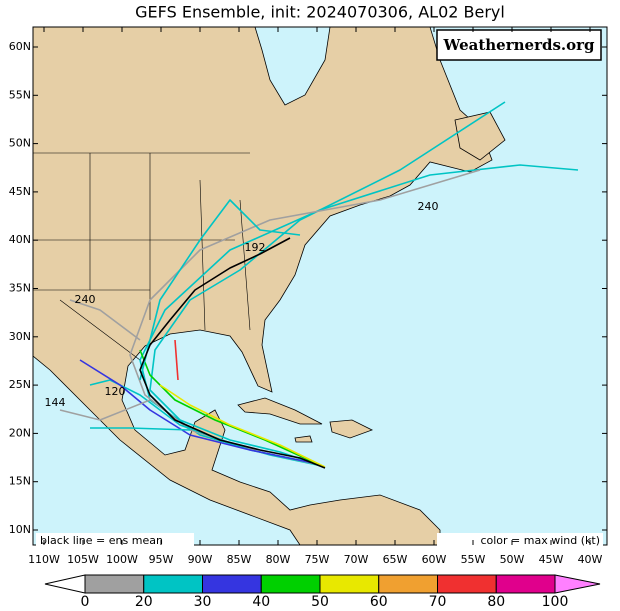  What do you see at coordinates (20, 143) in the screenshot?
I see `lat-label: 50N` at bounding box center [20, 143].